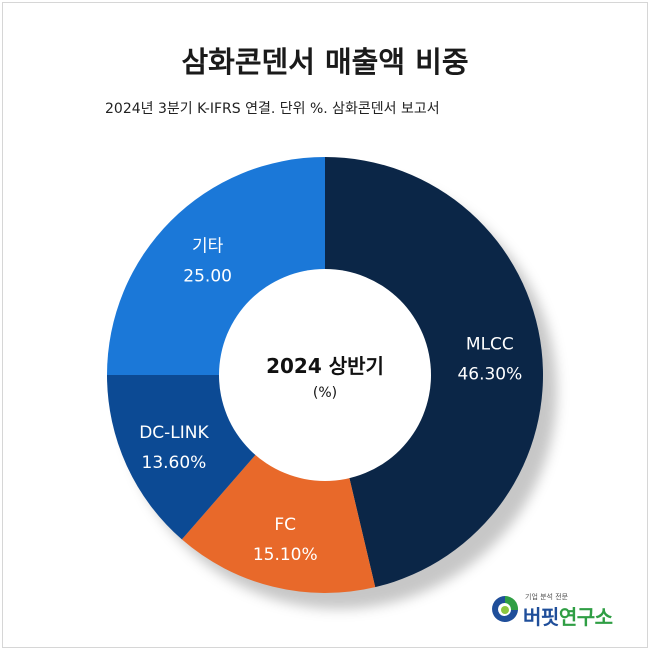 The height and width of the screenshot is (652, 650). I want to click on logo-name-part1: 버핏, so click(541, 617).